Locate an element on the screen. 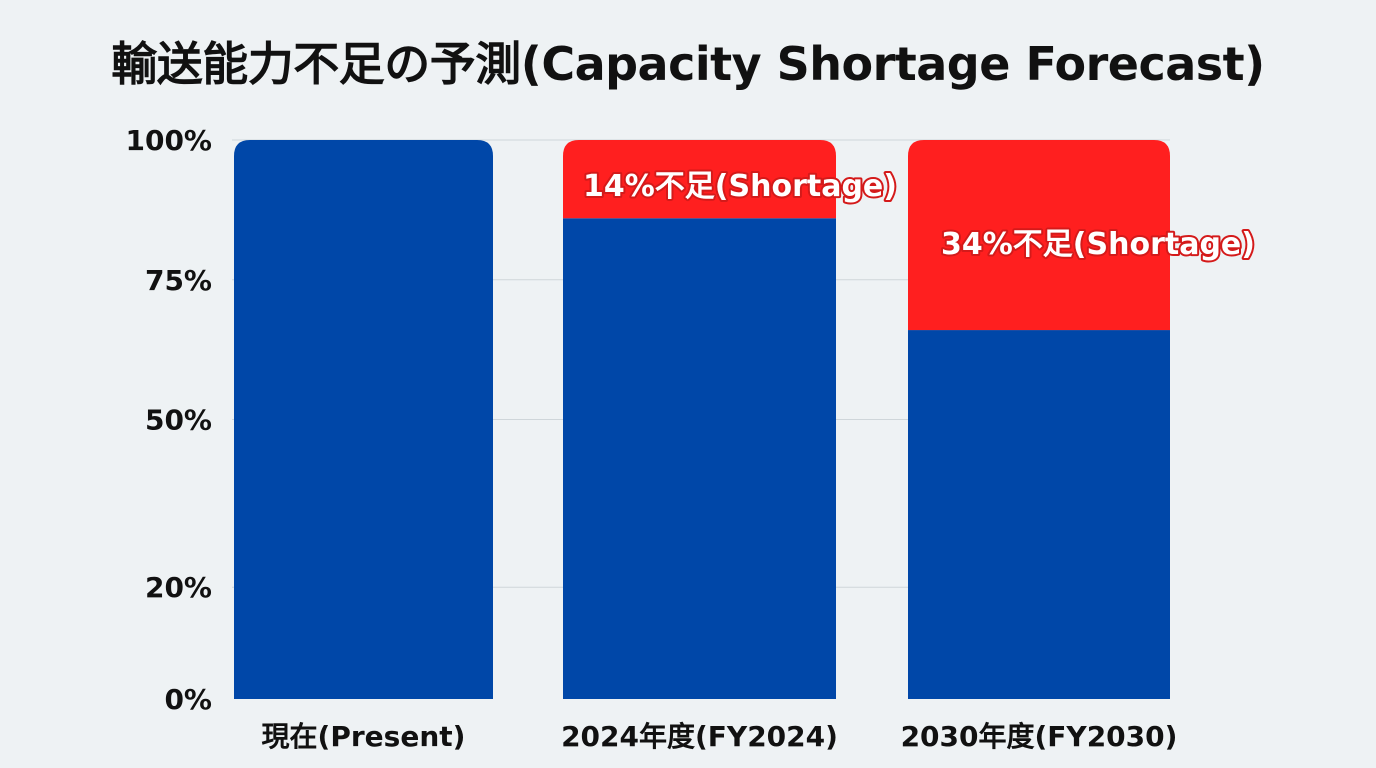  x-category-label: 現在(Present) is located at coordinates (364, 736).